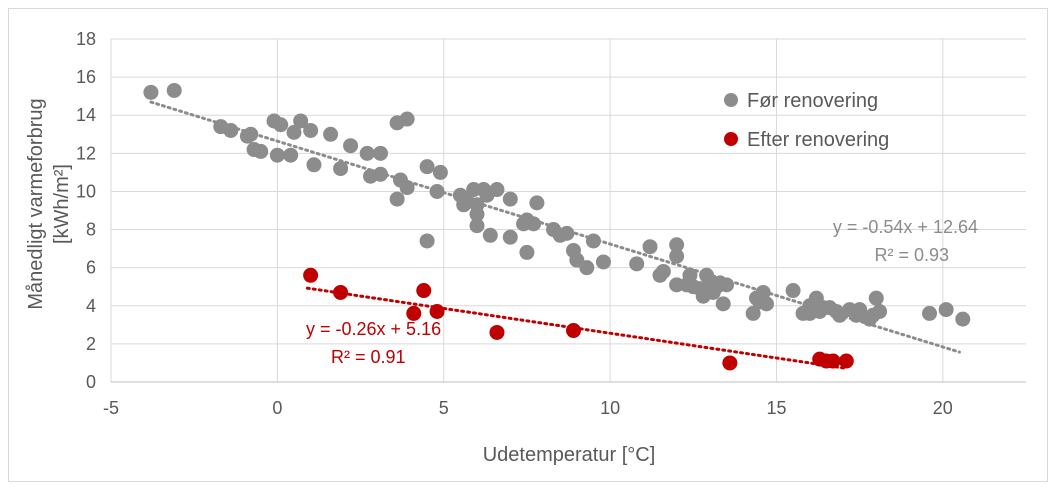 This screenshot has height=490, width=1057. I want to click on y-axis-label-line2: [kWh/m²], so click(62, 204).